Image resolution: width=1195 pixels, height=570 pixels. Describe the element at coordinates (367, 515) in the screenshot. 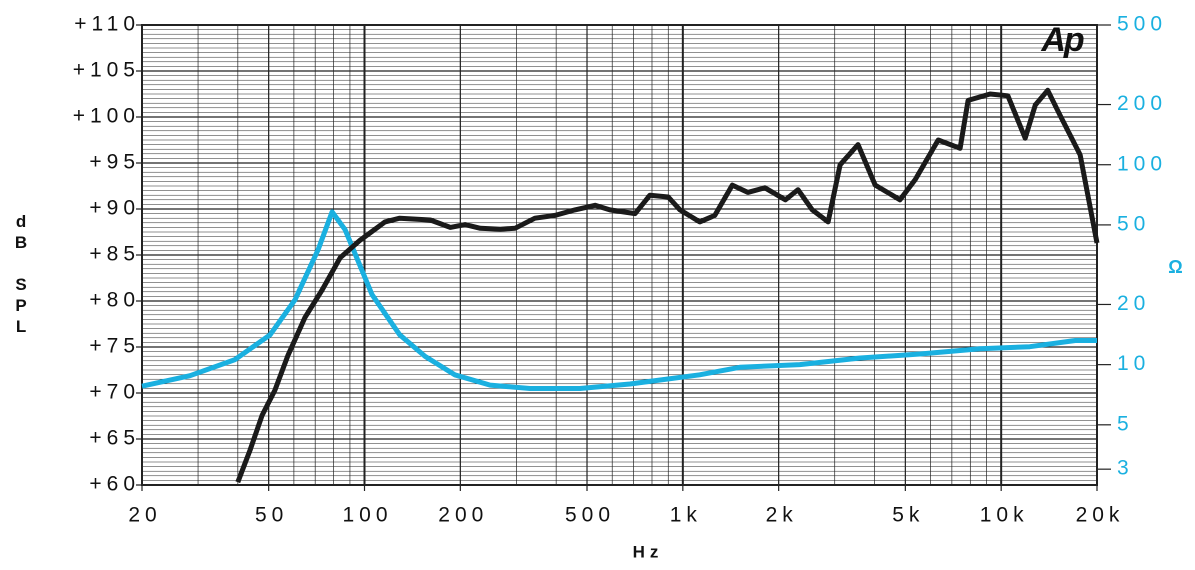

I see `x-tick-label: 100` at that location.